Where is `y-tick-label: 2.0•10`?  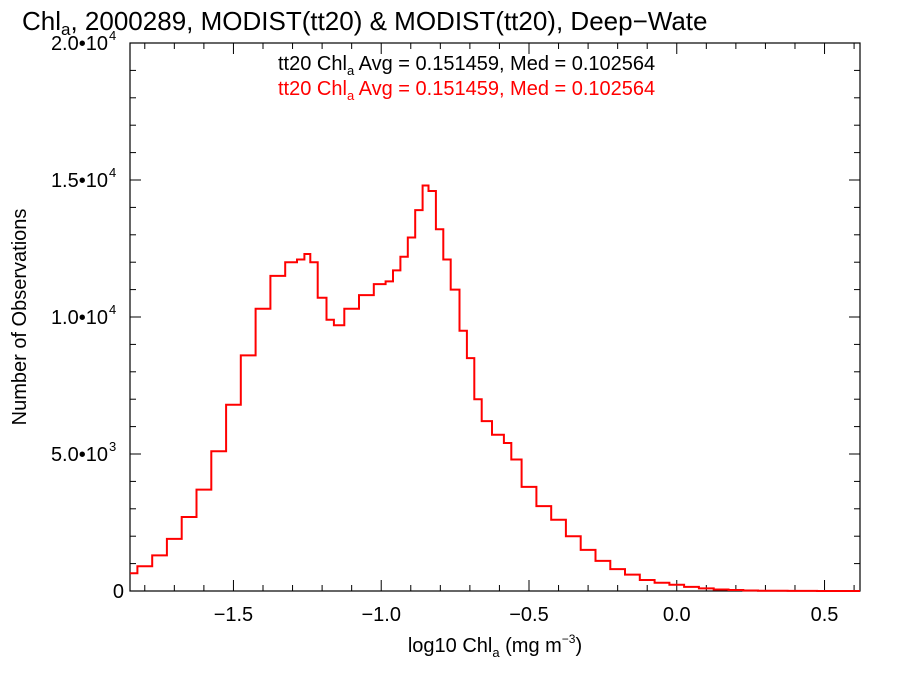 y-tick-label: 2.0•10 is located at coordinates (79, 44).